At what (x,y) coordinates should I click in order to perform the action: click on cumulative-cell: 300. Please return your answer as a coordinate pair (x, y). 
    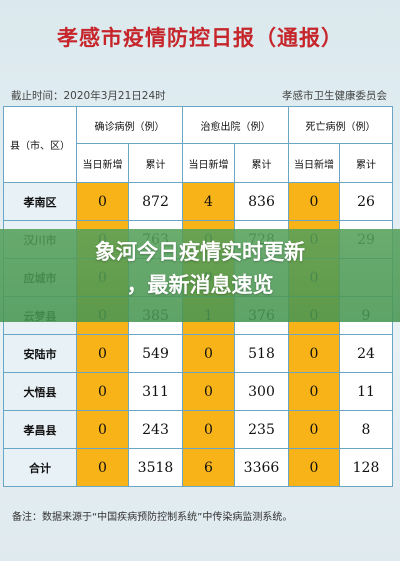
    Looking at the image, I should click on (261, 391).